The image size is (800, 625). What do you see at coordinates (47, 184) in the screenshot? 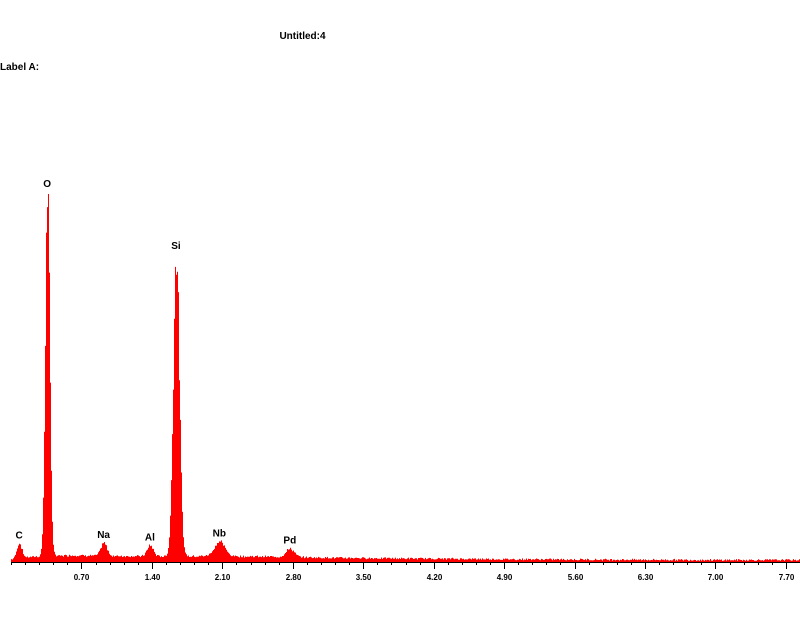
I see `peak-label-o: O` at bounding box center [47, 184].